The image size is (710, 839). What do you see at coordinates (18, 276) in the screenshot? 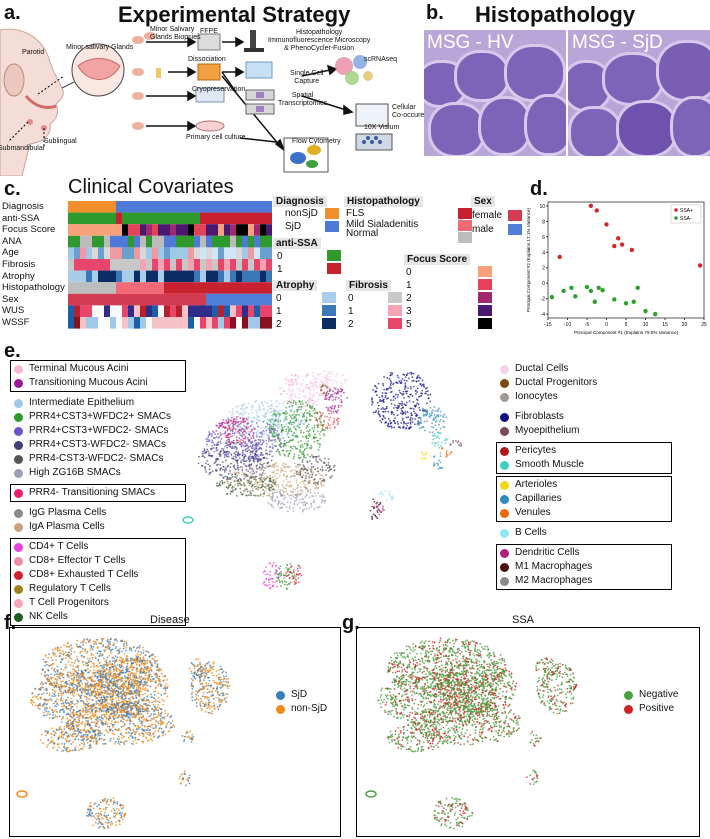
I see `row-label: Atrophy` at bounding box center [18, 276].